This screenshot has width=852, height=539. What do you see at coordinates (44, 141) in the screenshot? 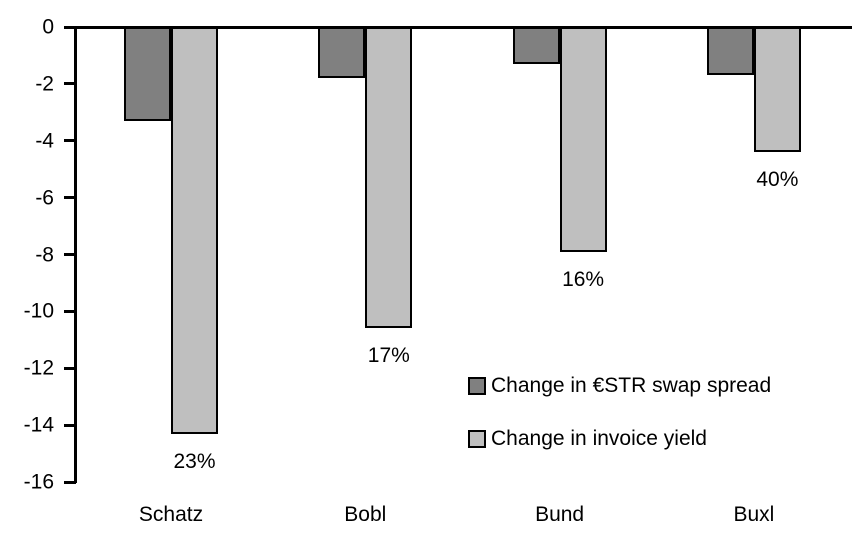
I see `y-tick-label: -4` at bounding box center [44, 141].